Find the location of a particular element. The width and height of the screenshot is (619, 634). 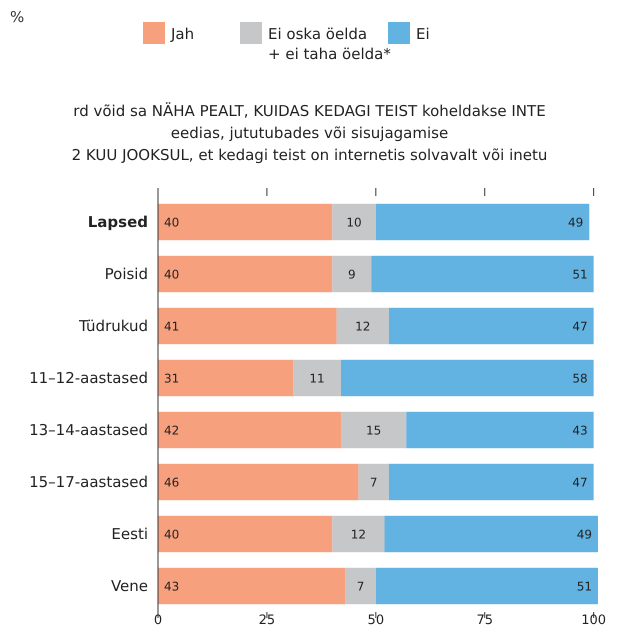

legend-label: Jah is located at coordinates (182, 34).